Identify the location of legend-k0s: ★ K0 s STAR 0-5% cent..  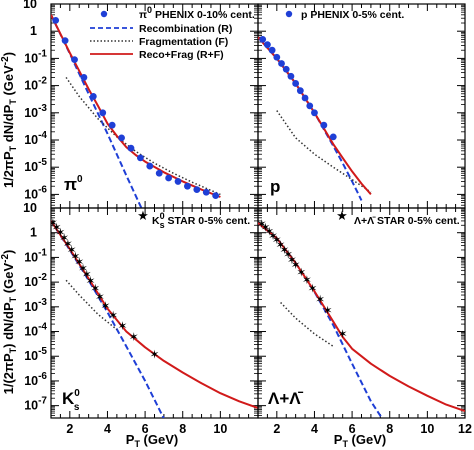
(193, 219).